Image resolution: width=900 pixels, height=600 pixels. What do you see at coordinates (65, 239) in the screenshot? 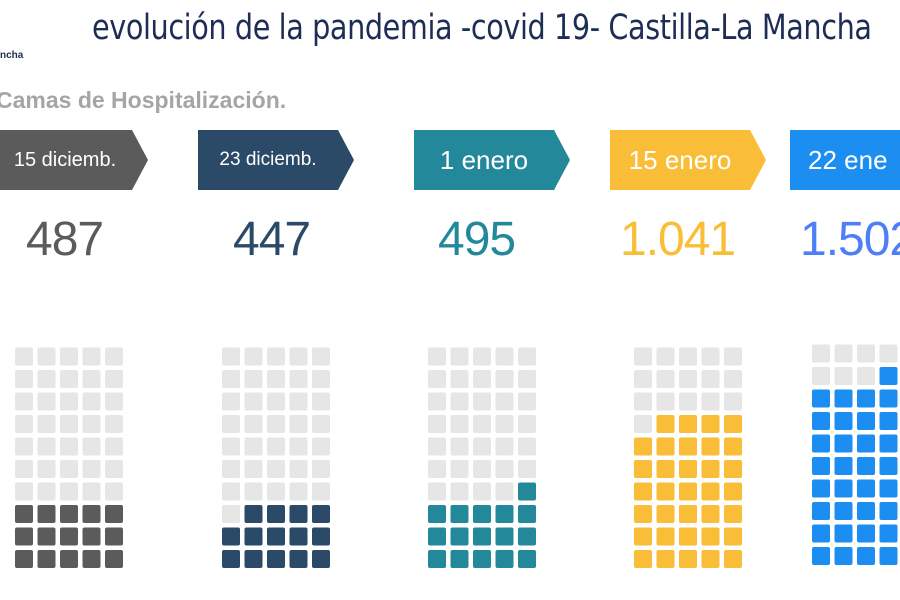
I see `count-label-1: 487` at bounding box center [65, 239].